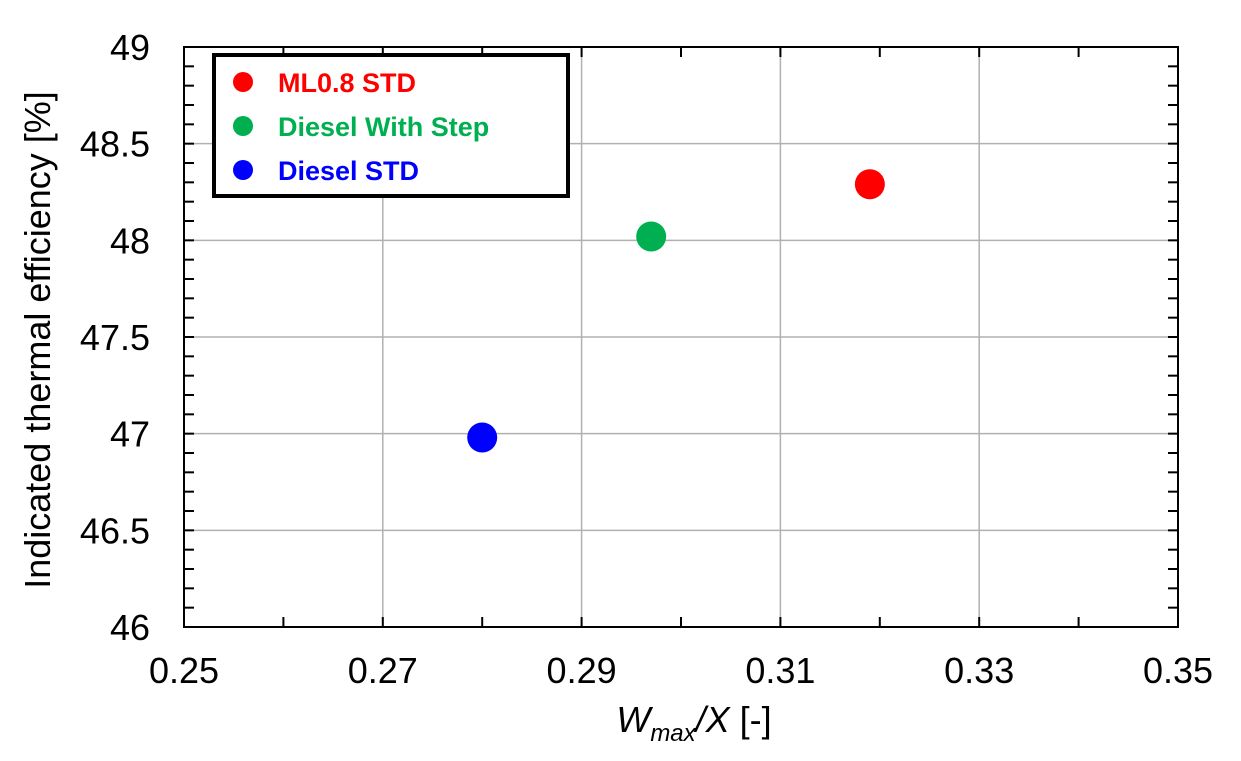 The image size is (1241, 761). I want to click on x-tick-label: 0.29, so click(582, 670).